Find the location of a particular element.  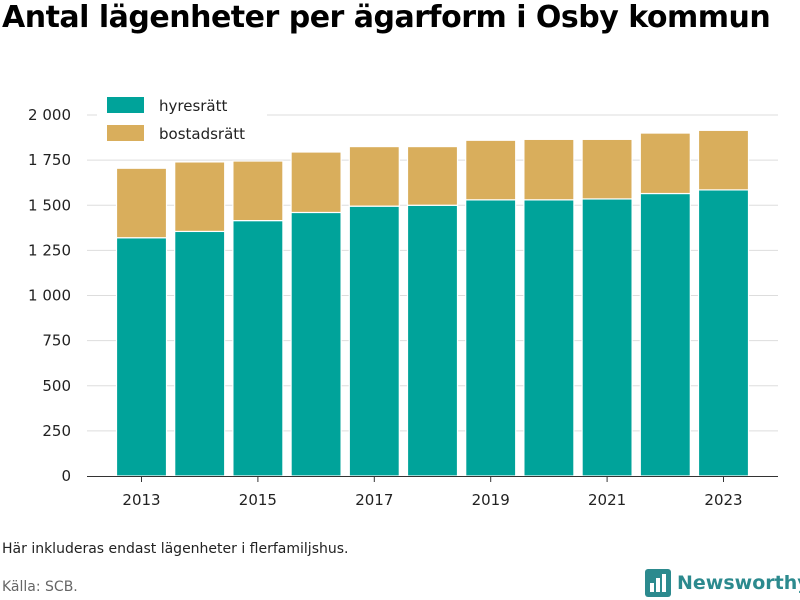

legend-label: hyresrätt is located at coordinates (193, 106).